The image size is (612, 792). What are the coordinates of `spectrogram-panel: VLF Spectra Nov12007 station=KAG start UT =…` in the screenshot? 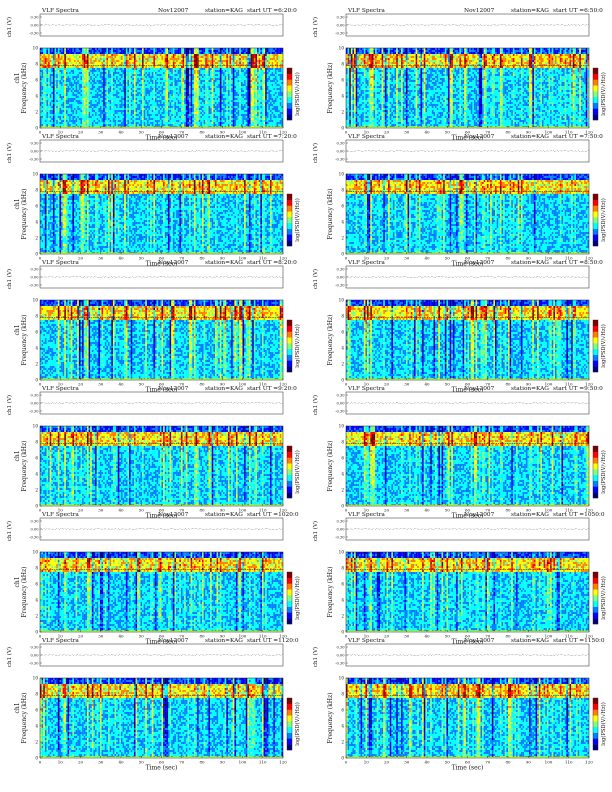 It's located at (153, 195).